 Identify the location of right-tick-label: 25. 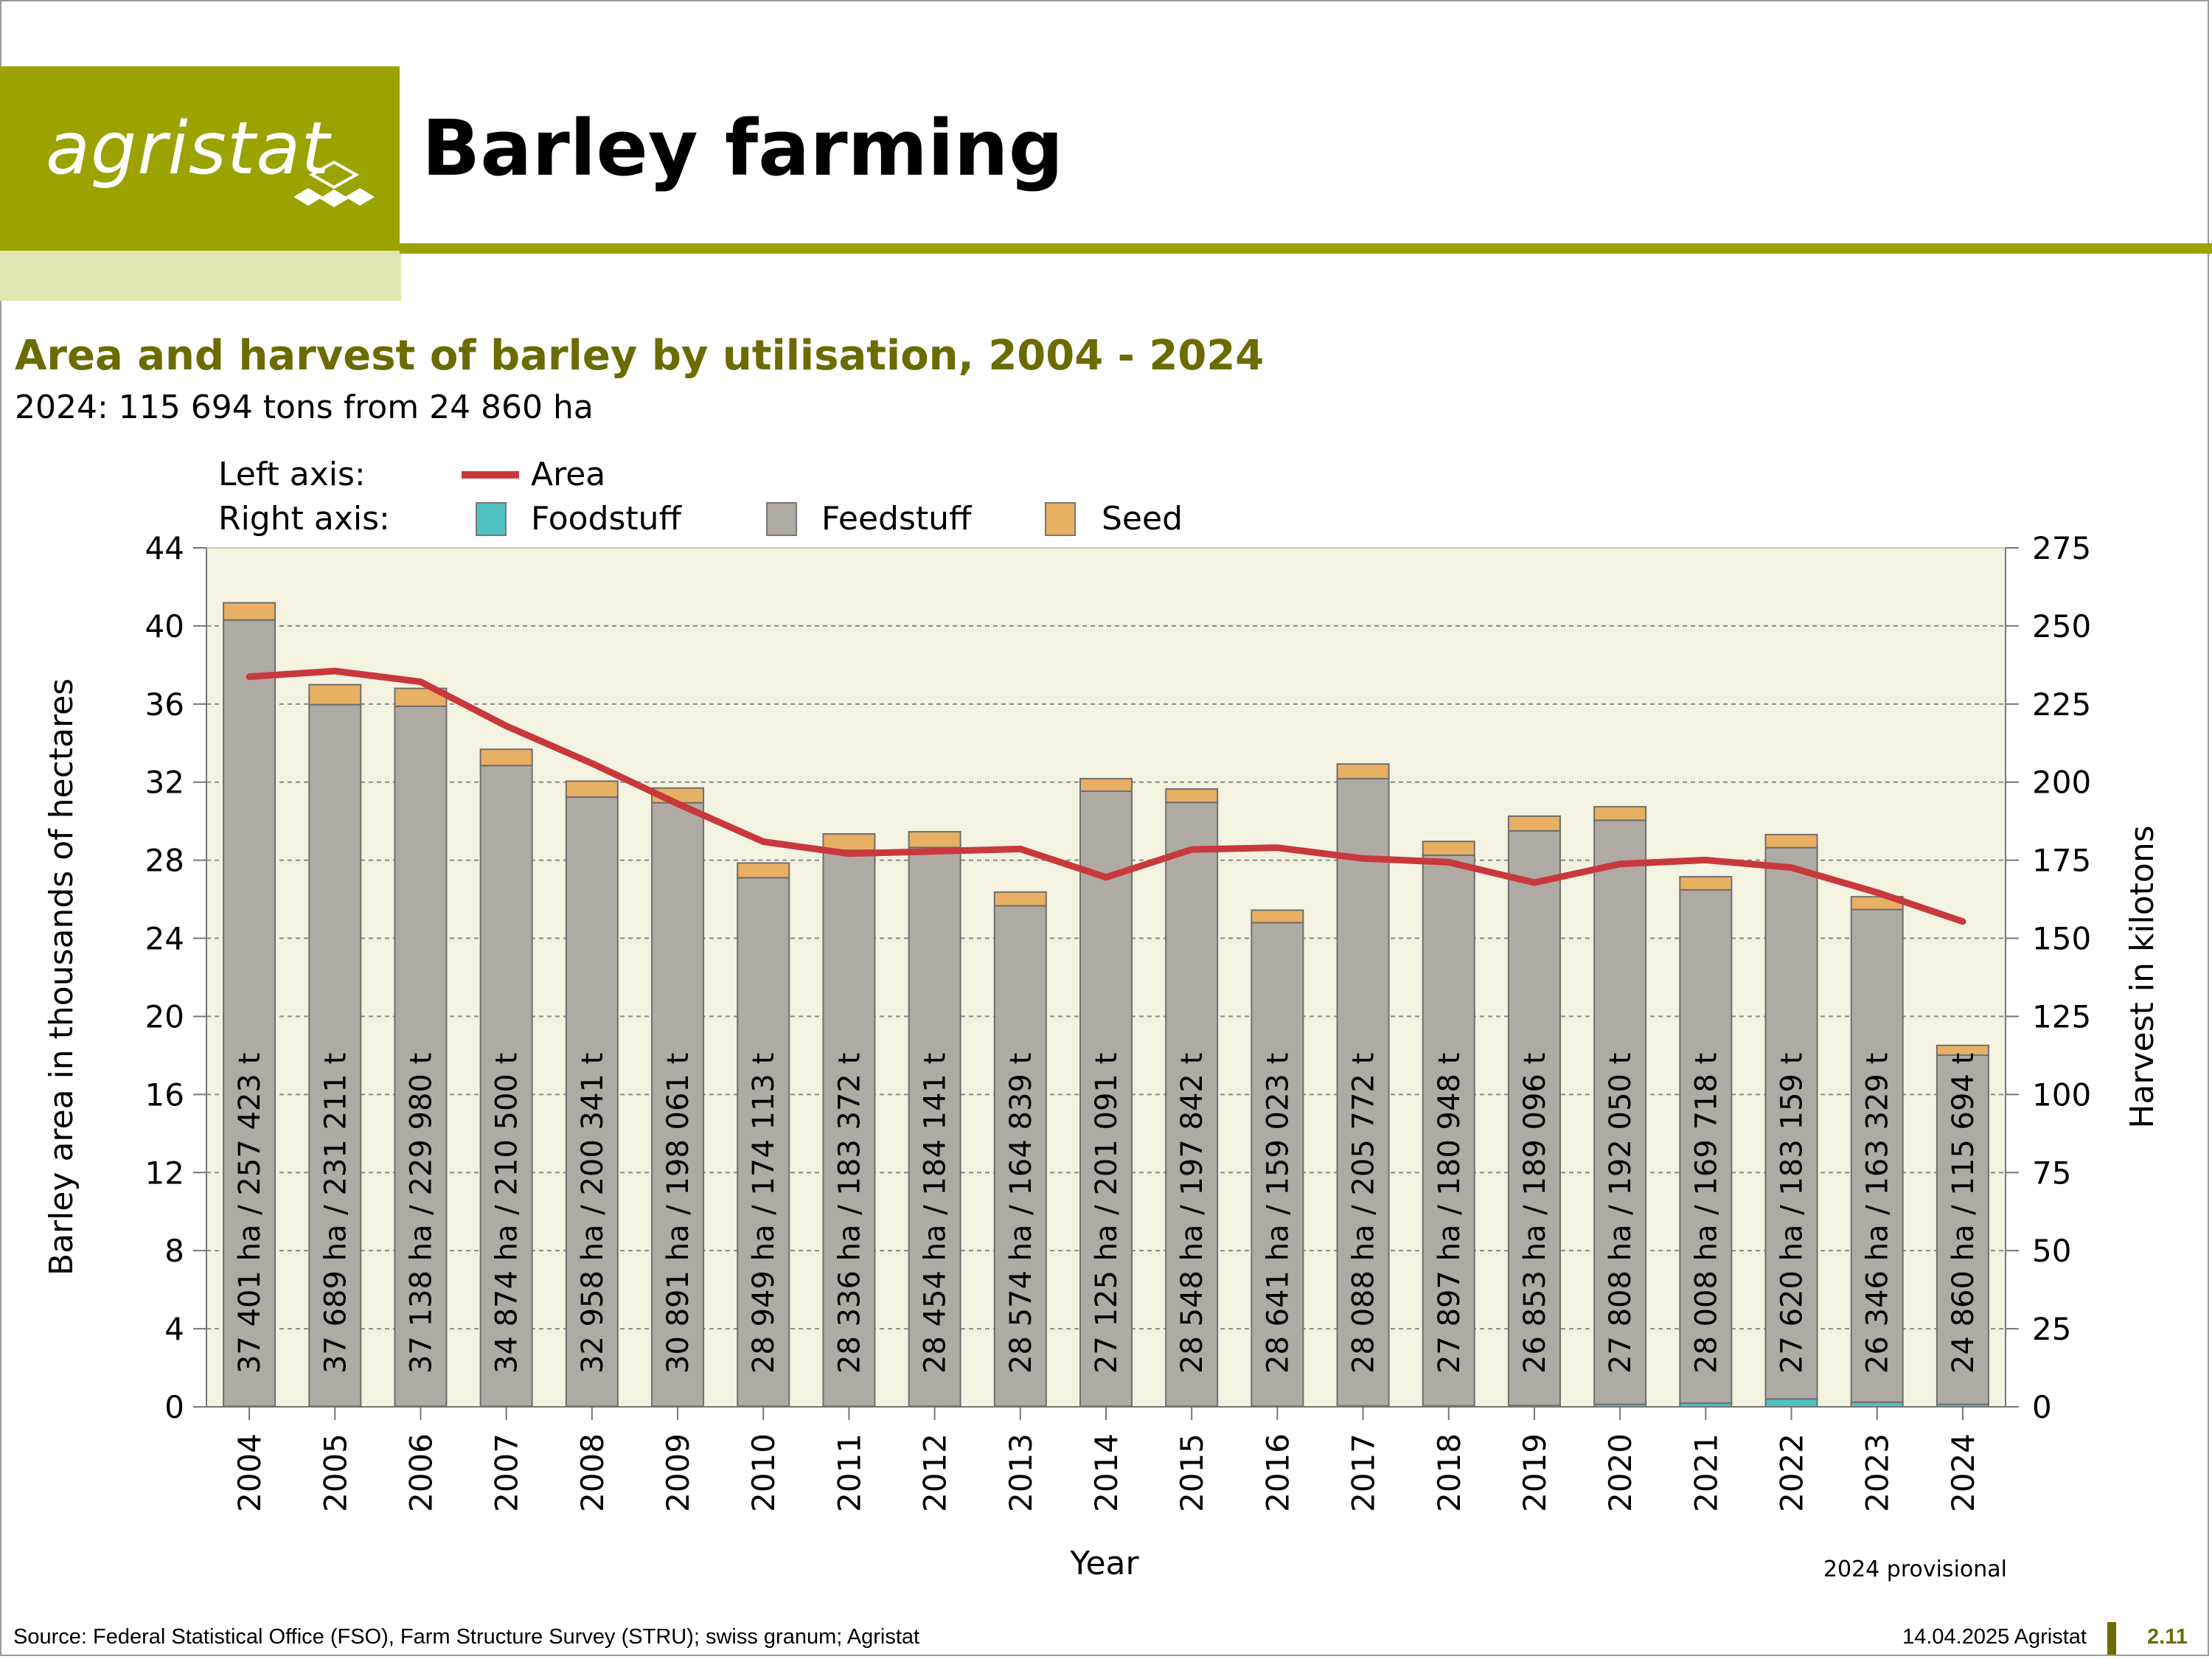
(2051, 1329).